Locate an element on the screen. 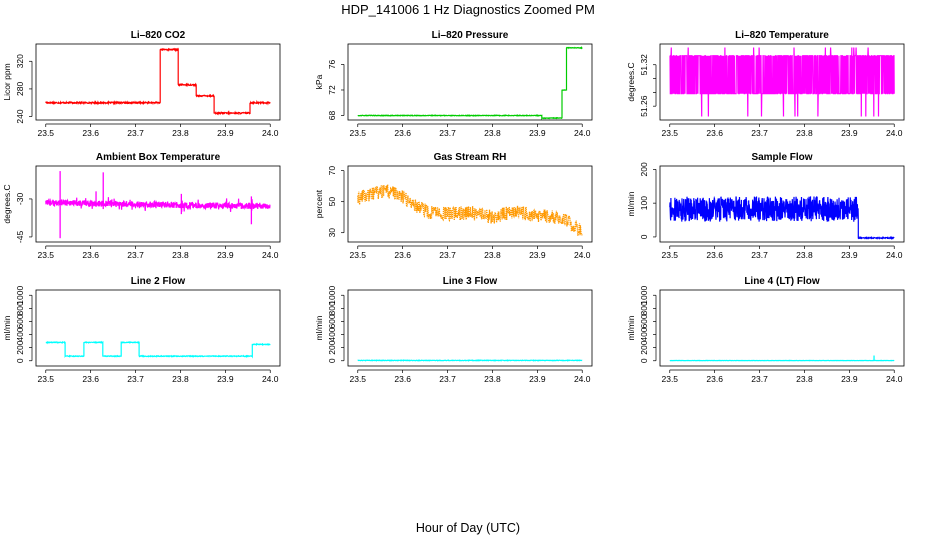 This screenshot has height=540, width=936. x-tick-label-li-820-co2-3: 23.8 is located at coordinates (180, 133).